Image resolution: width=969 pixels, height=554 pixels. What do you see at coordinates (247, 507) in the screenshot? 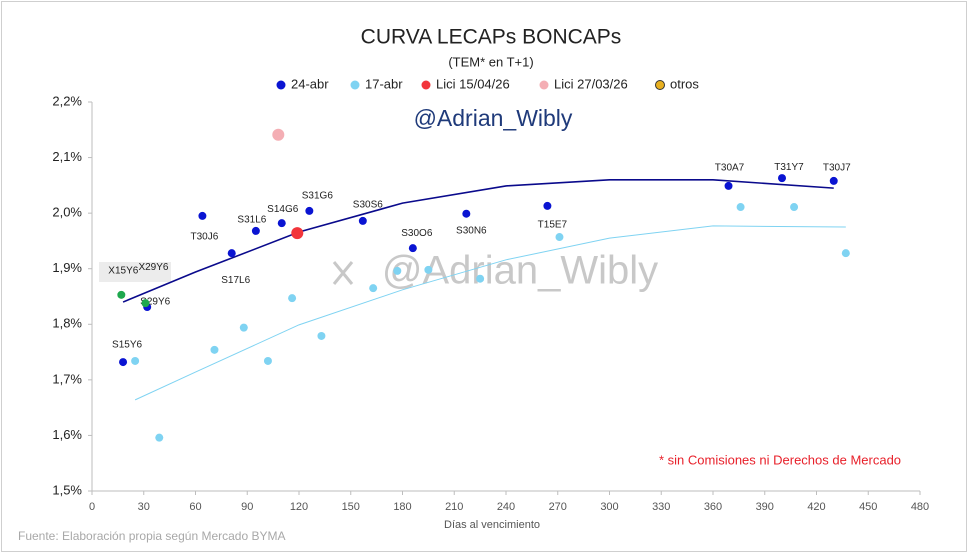
I see `x-tick-label: 90` at bounding box center [247, 507].